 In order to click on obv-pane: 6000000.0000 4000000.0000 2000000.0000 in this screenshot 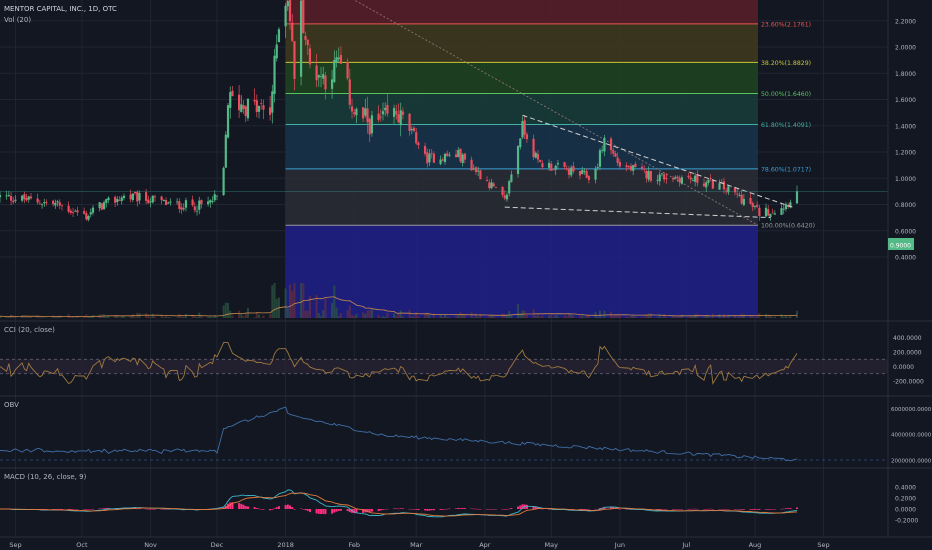, I will do `click(466, 435)`.